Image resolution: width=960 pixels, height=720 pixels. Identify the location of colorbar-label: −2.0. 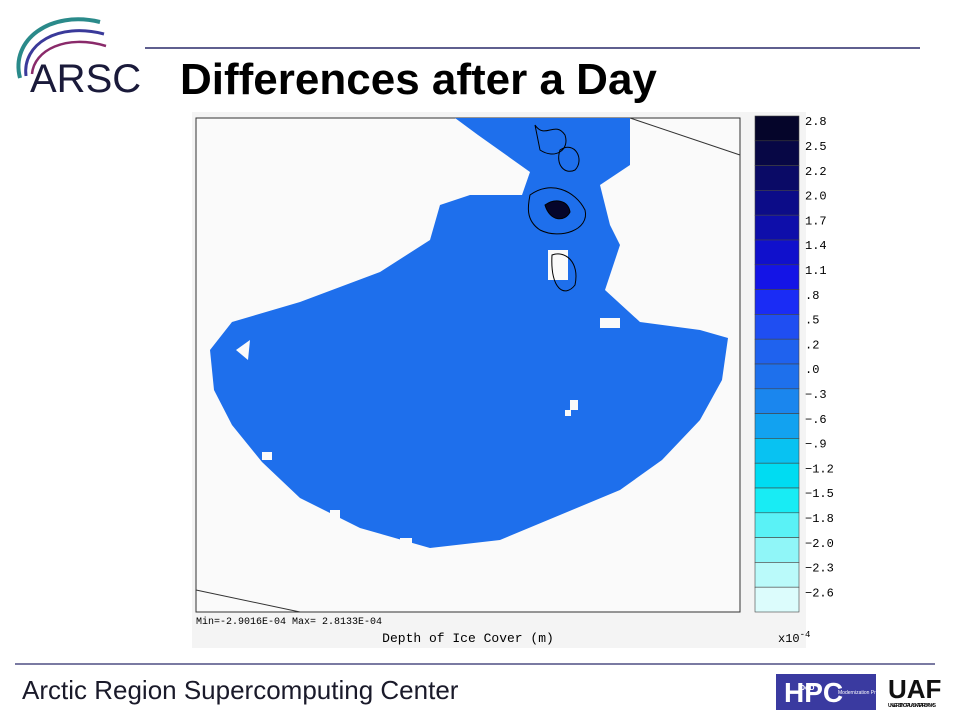
(819, 544).